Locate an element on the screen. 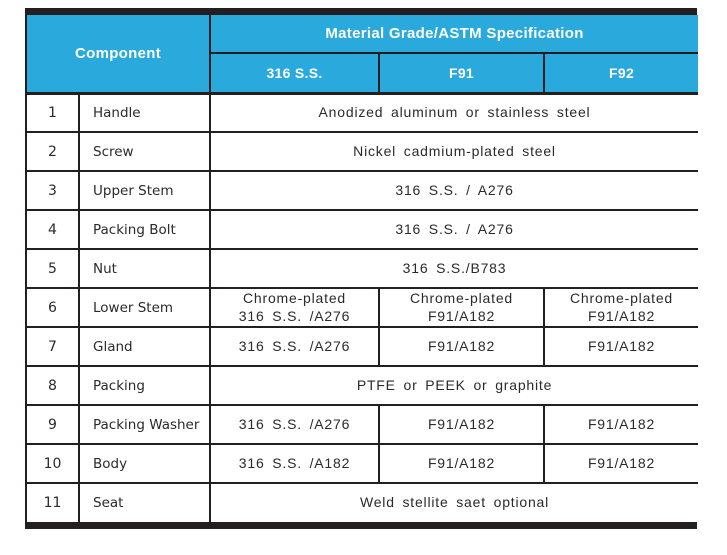  row-number: 5 is located at coordinates (53, 268).